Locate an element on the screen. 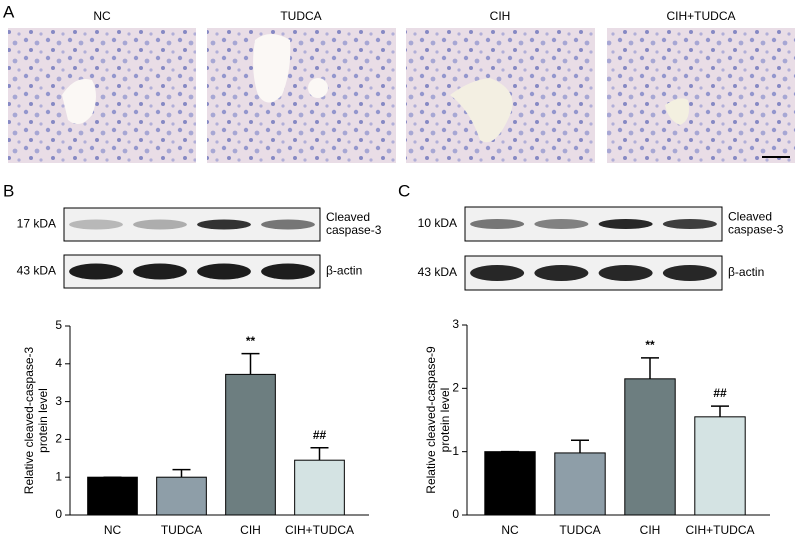 This screenshot has width=800, height=542. panel-label: B is located at coordinates (8, 190).